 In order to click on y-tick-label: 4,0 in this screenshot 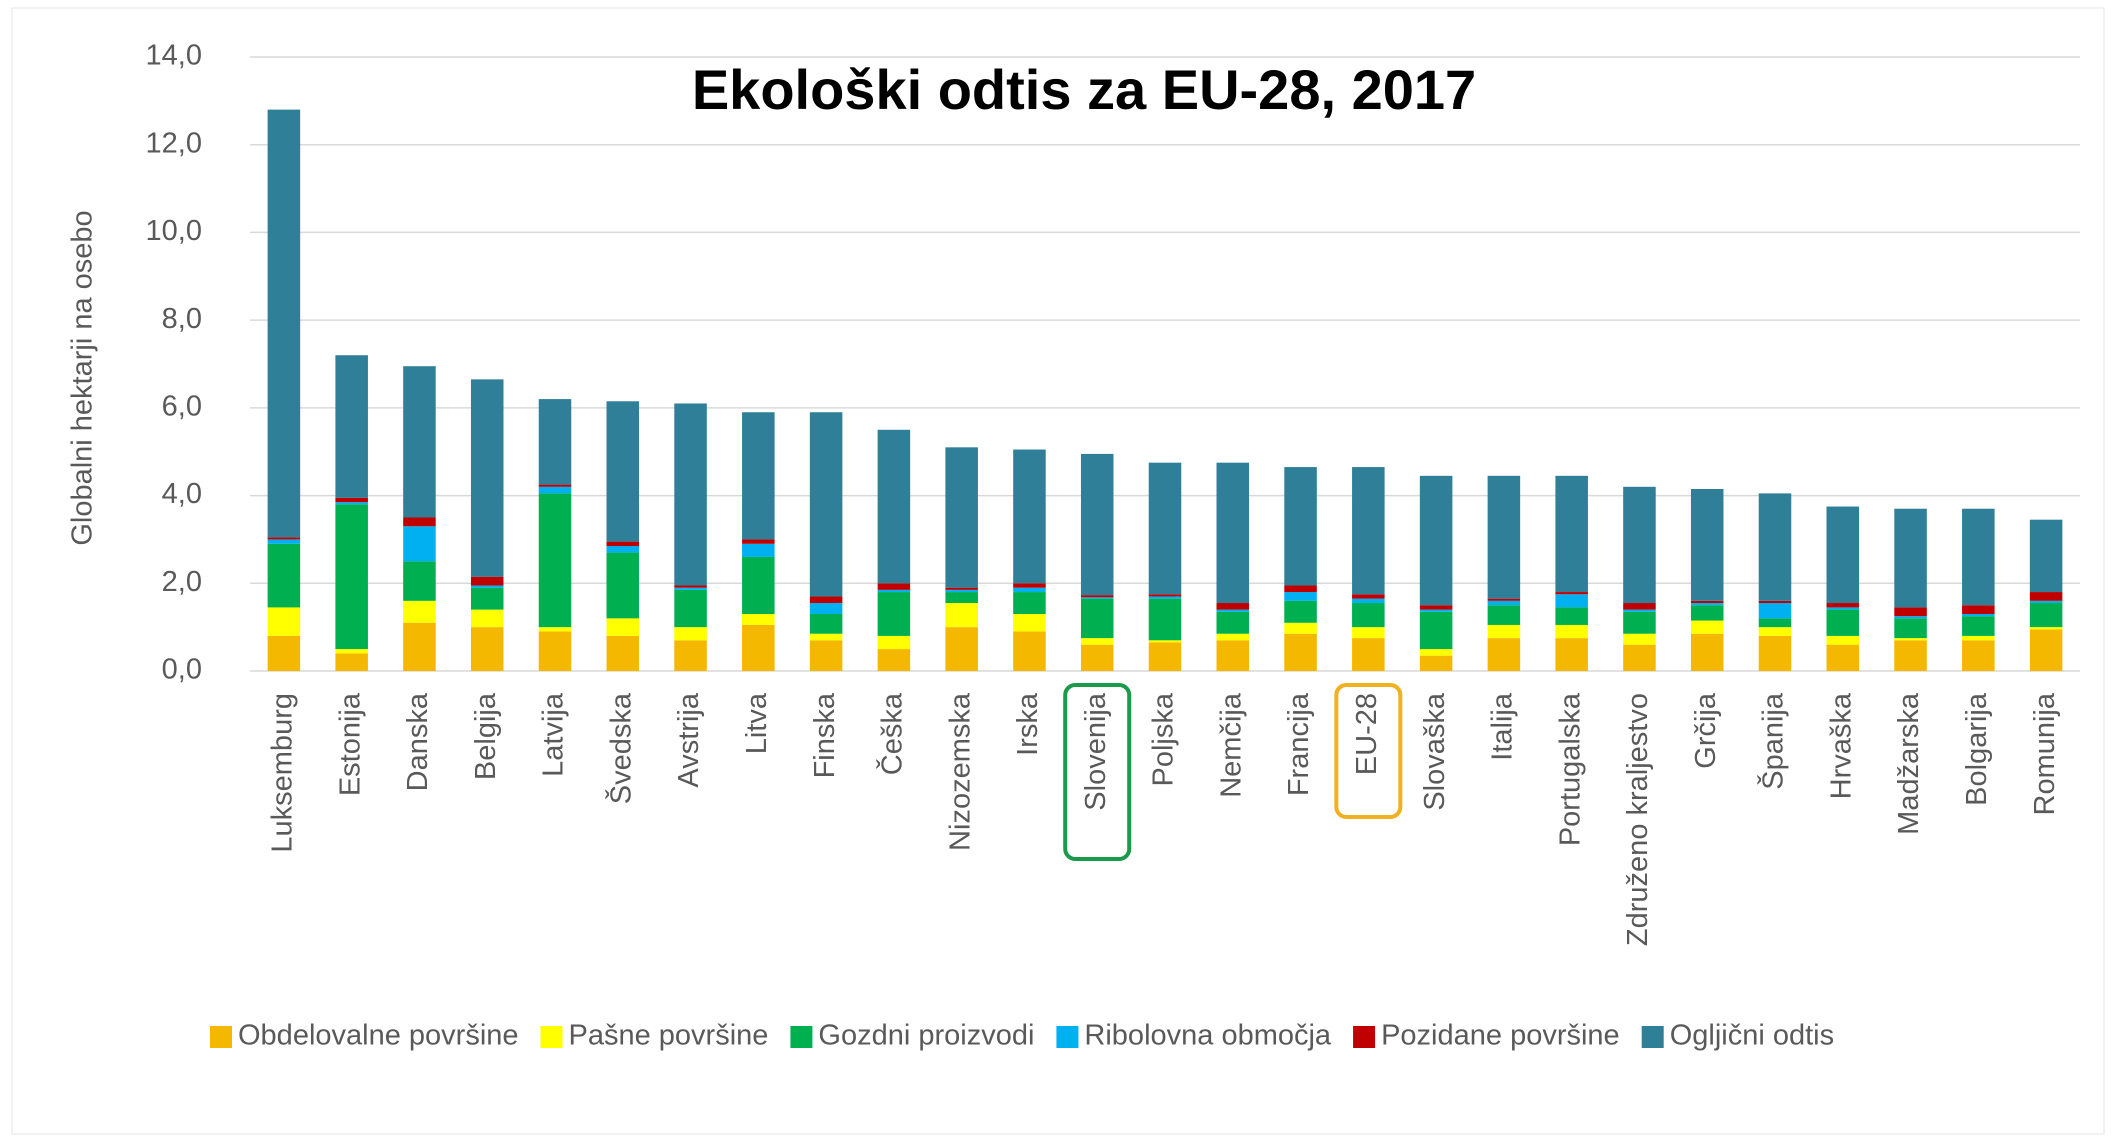, I will do `click(182, 494)`.